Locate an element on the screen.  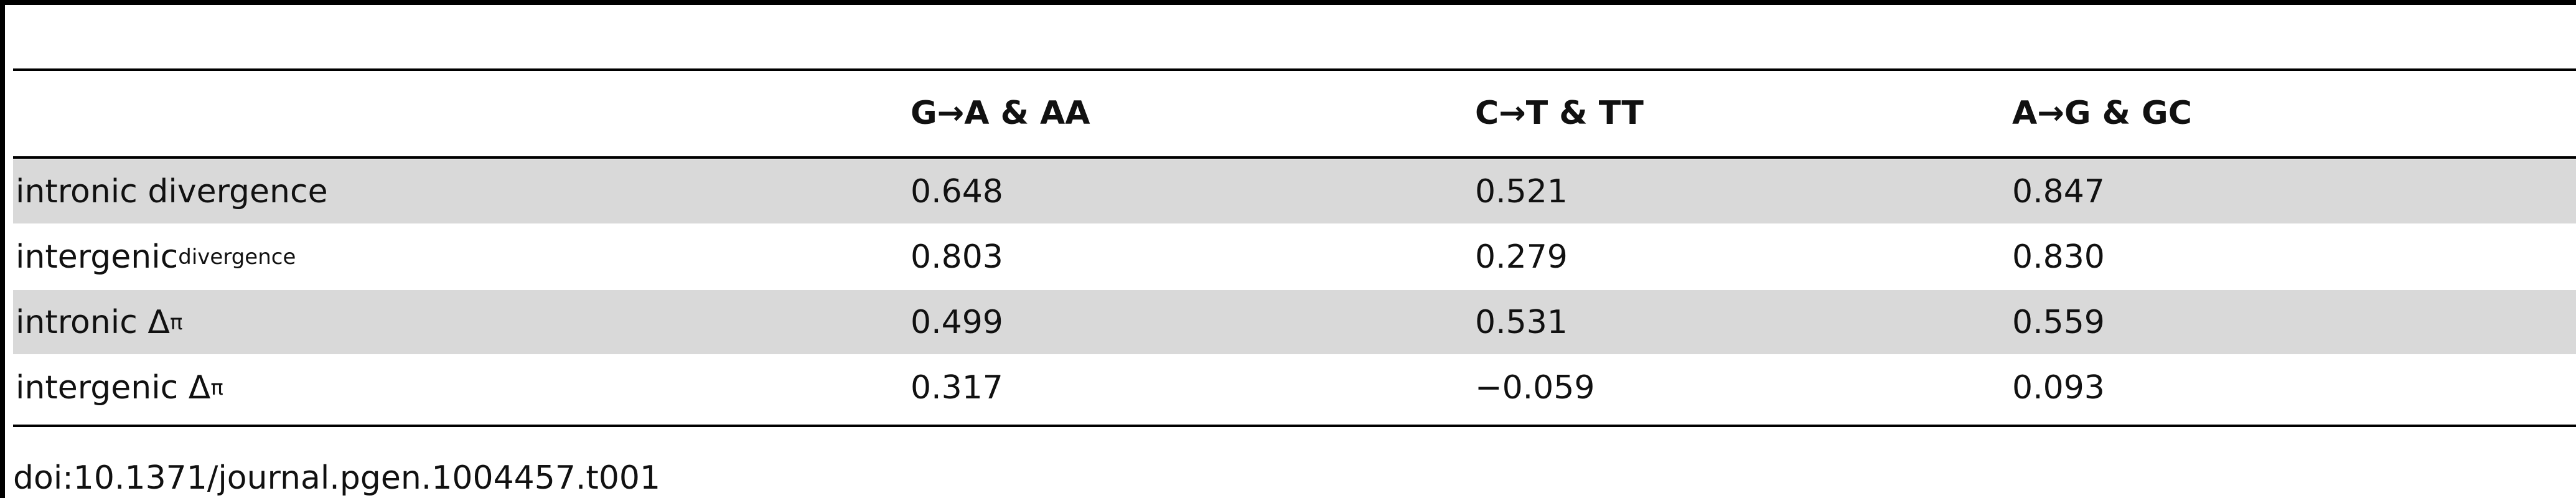
header-cell: A→G & GC is located at coordinates (2102, 113).